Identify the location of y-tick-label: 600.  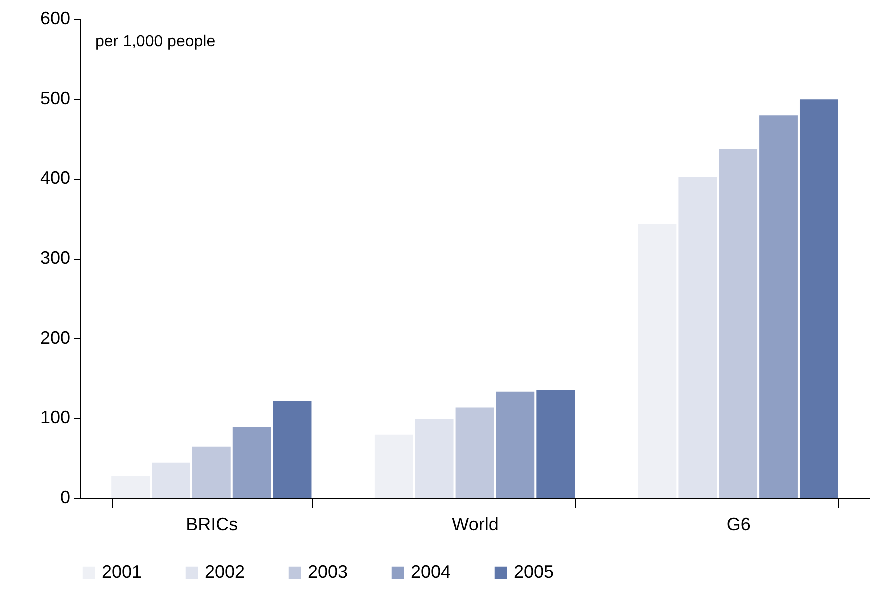
(55, 18).